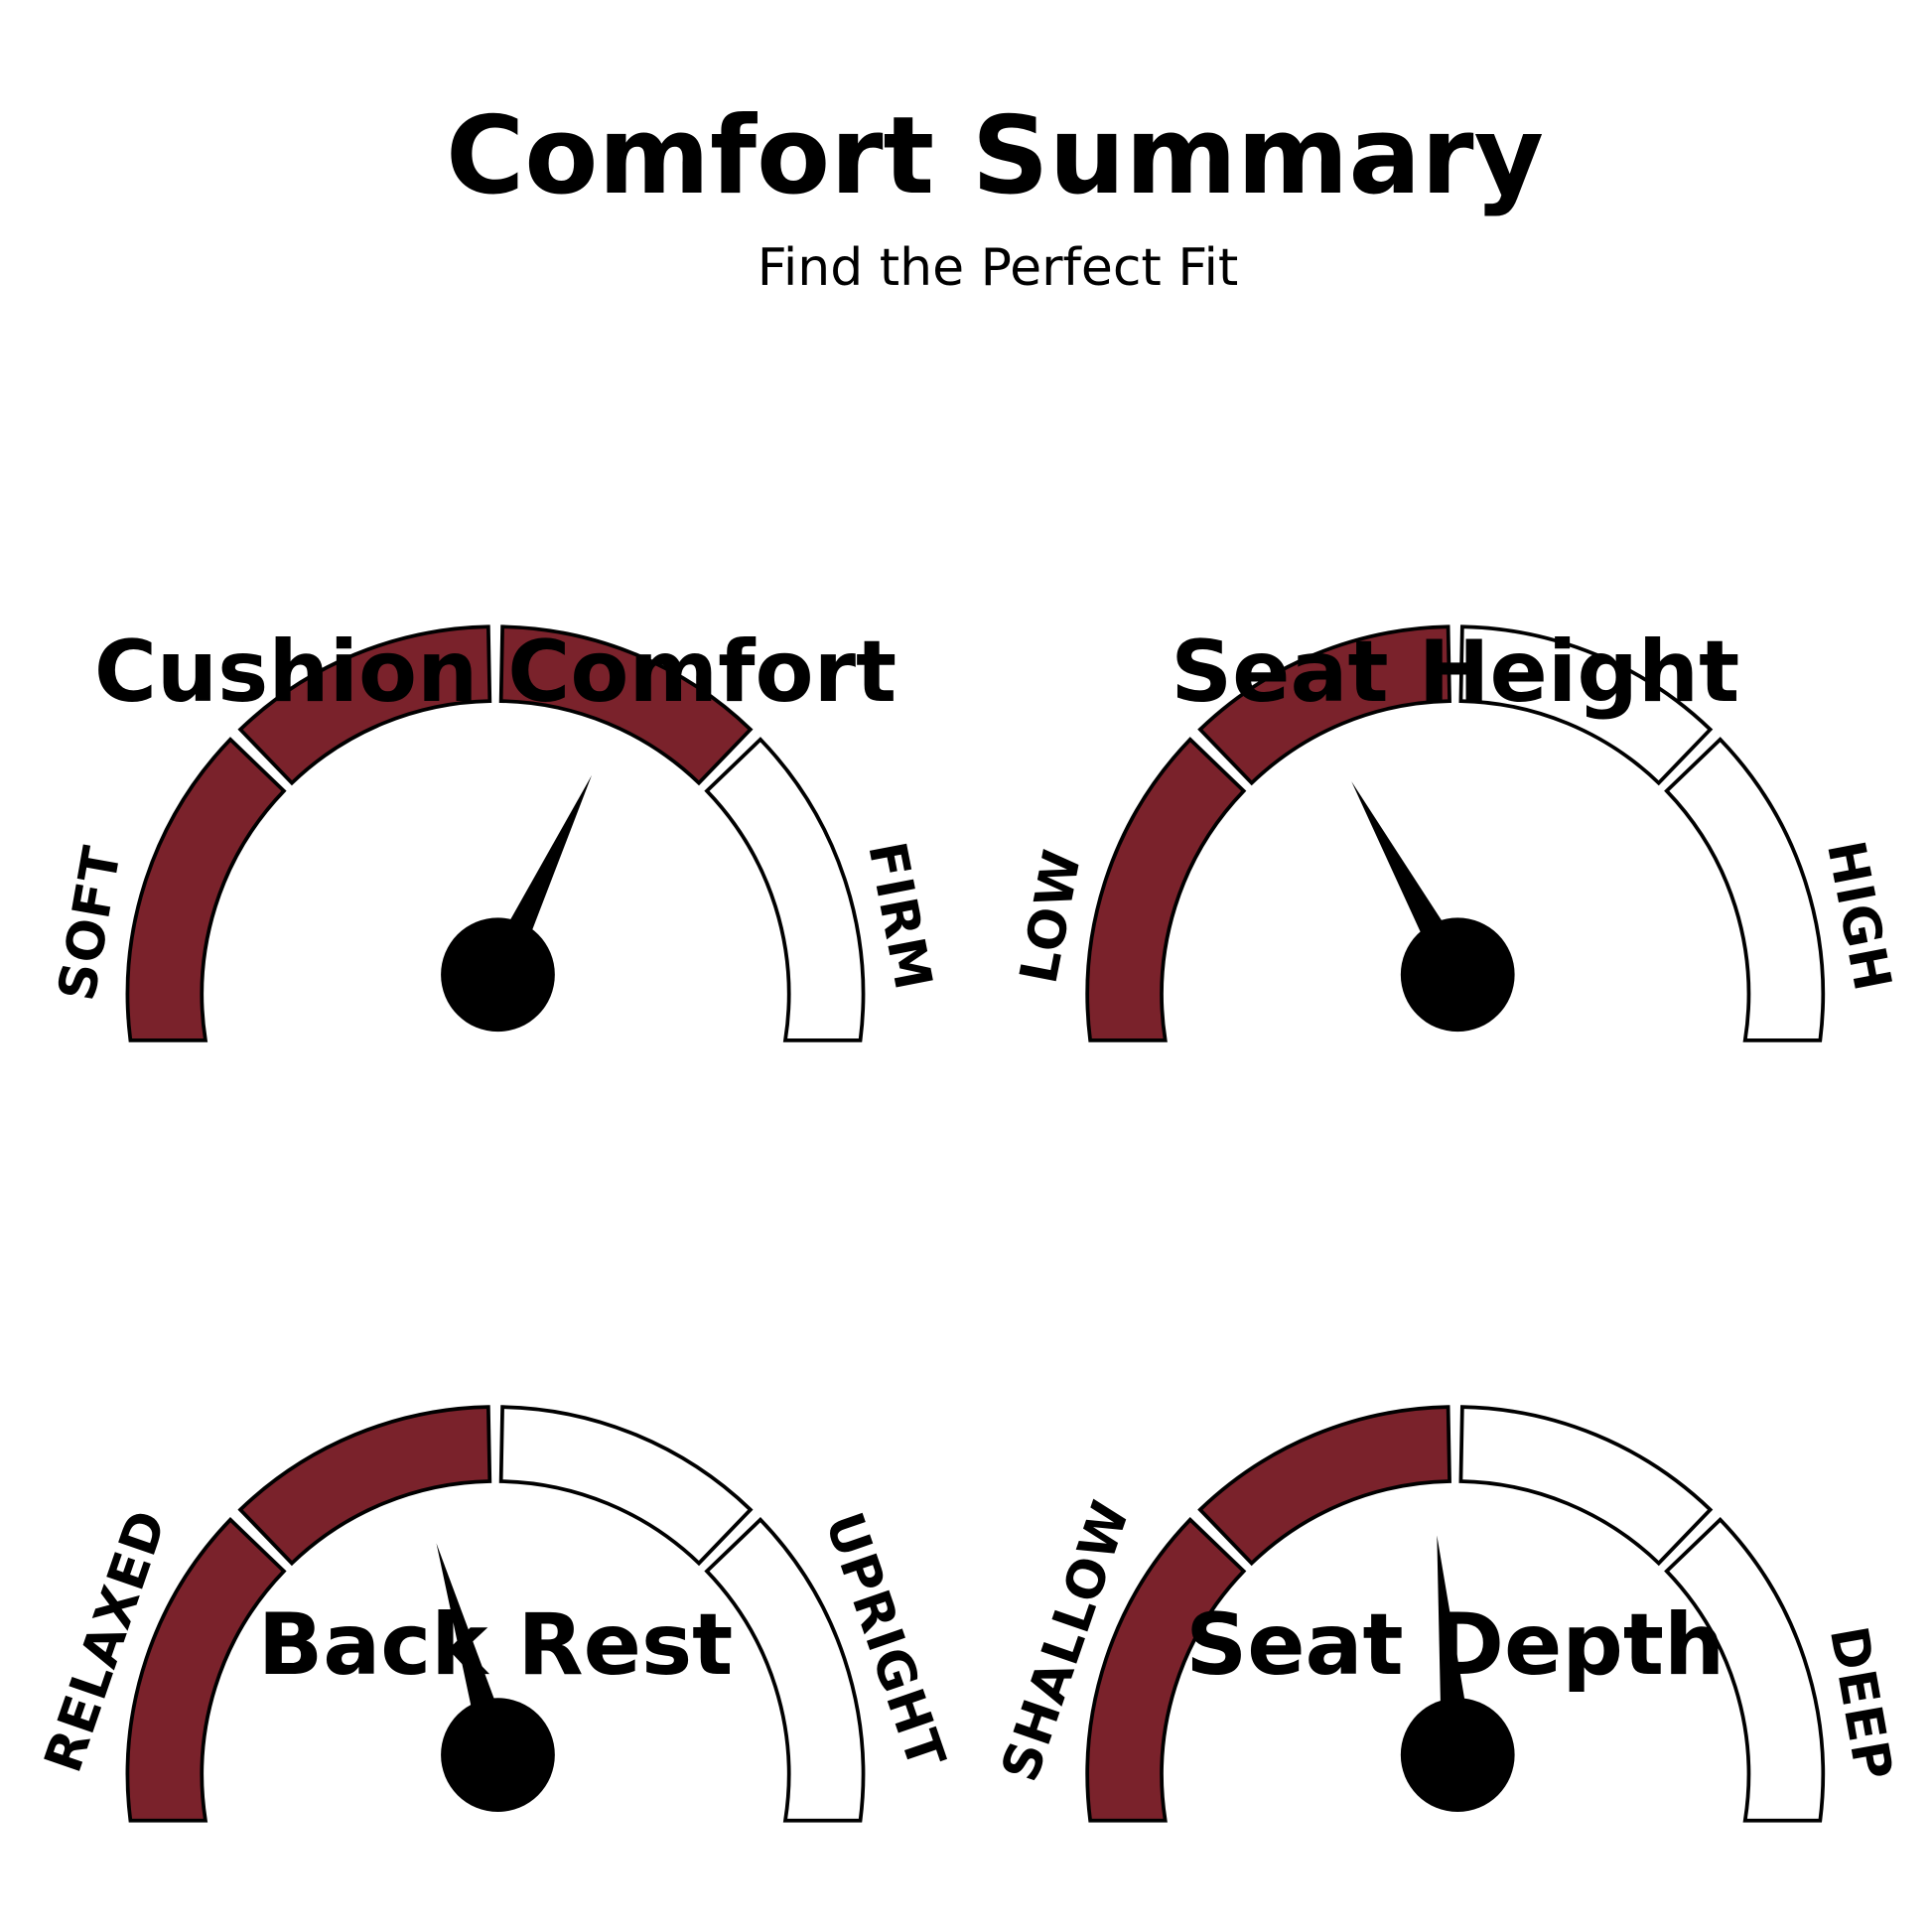  What do you see at coordinates (995, 156) in the screenshot?
I see `page-title: Comfort Summary` at bounding box center [995, 156].